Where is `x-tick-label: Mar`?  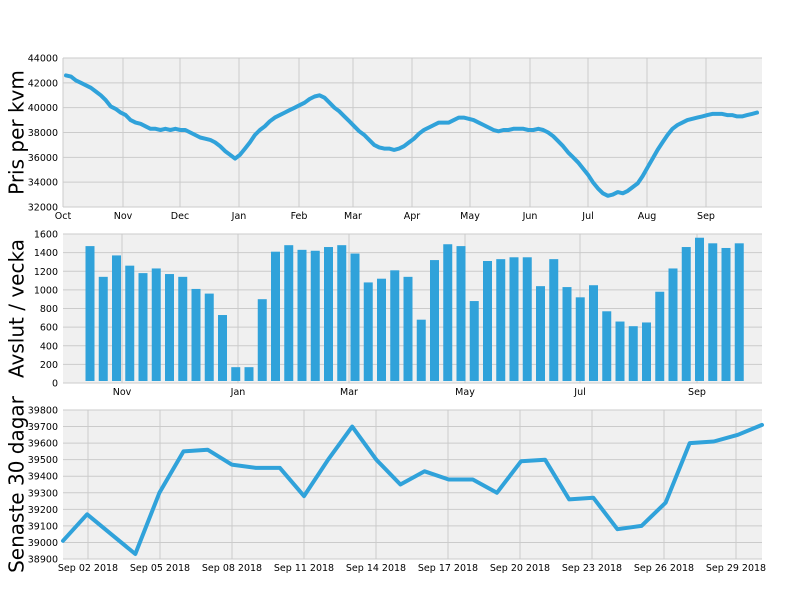 x-tick-label: Mar is located at coordinates (349, 392).